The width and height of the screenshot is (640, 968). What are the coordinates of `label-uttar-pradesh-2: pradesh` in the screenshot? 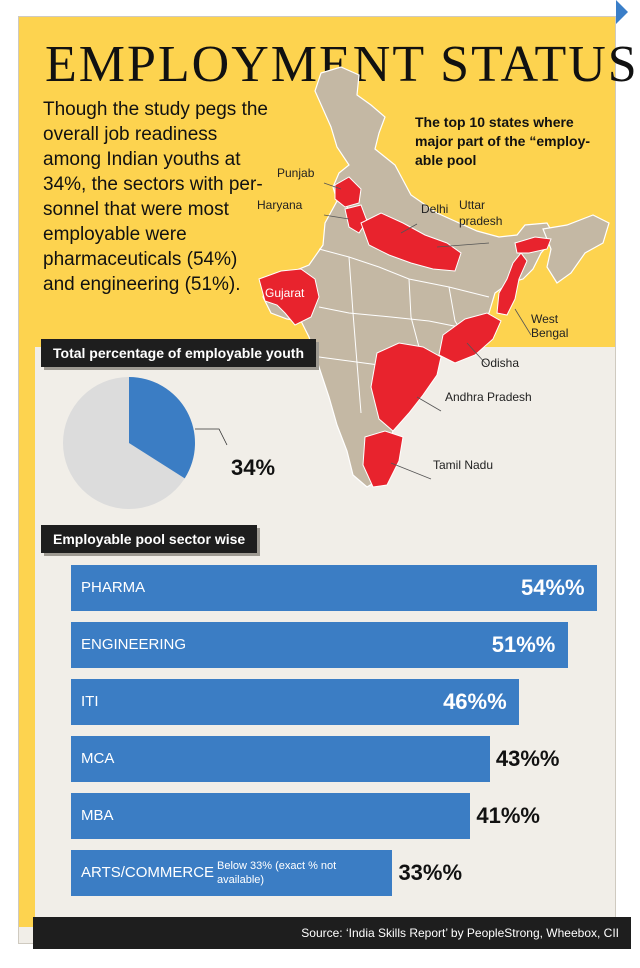 It's located at (480, 221).